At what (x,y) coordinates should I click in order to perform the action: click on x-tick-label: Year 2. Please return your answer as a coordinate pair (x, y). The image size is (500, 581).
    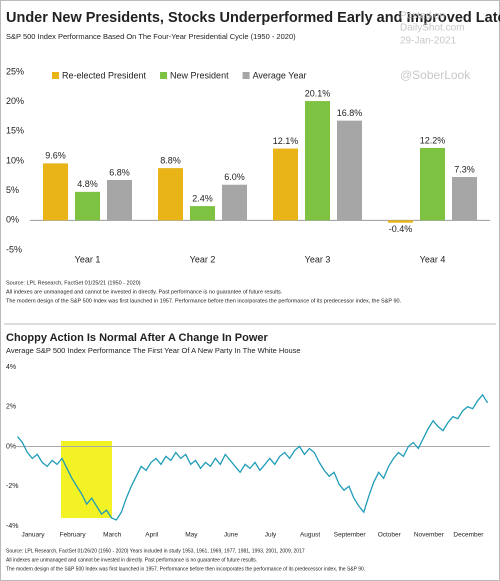
    Looking at the image, I should click on (203, 259).